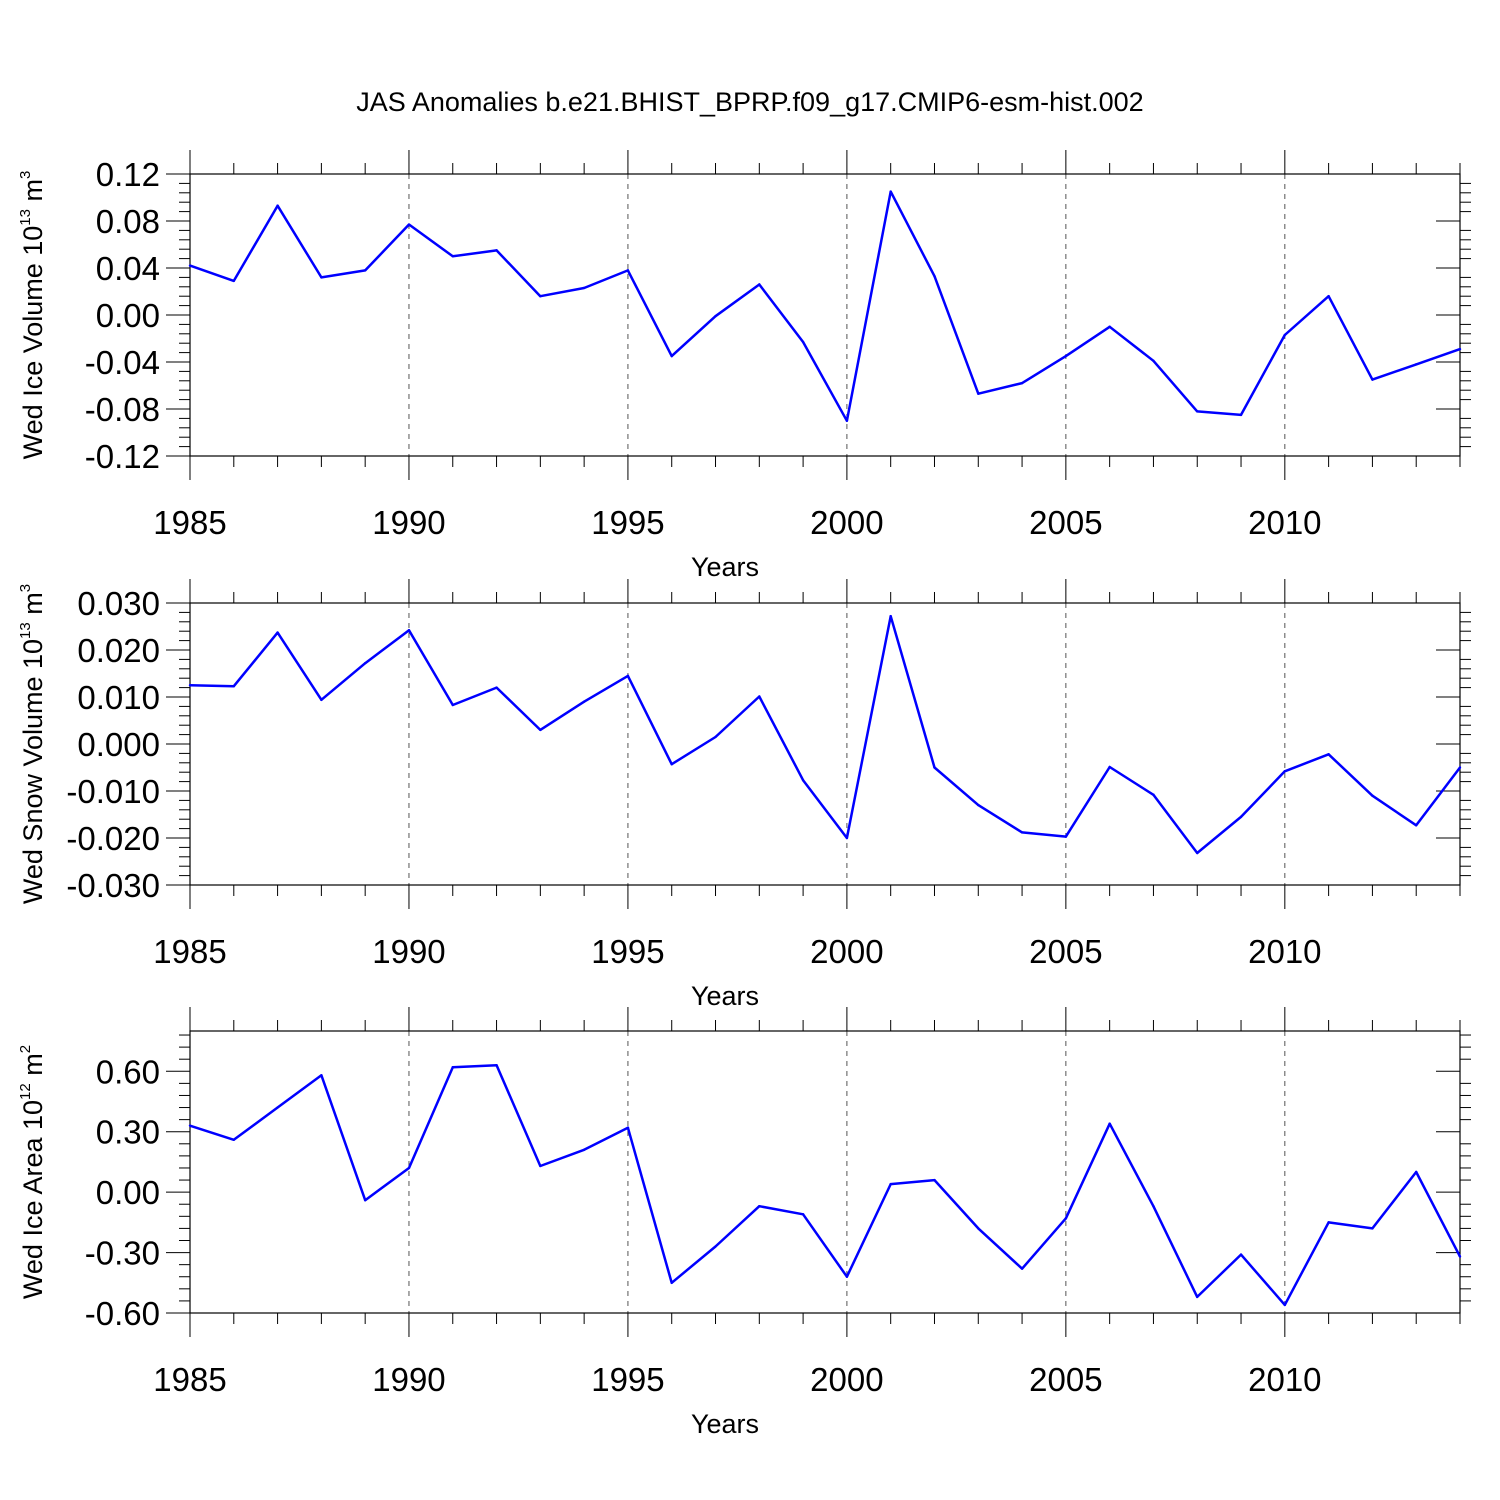 The image size is (1500, 1500). Describe the element at coordinates (128, 268) in the screenshot. I see `y-tick-label: 0.04` at that location.